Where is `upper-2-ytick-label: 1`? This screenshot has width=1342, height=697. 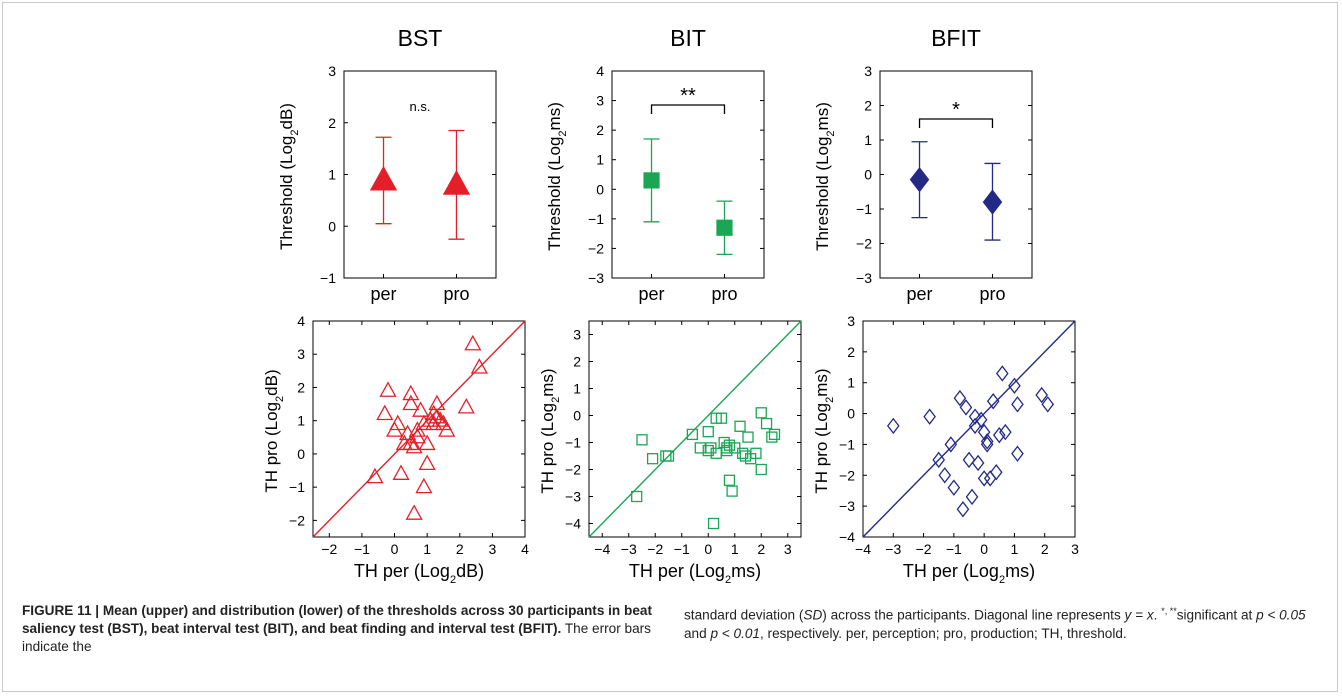
upper-2-ytick-label: 1 is located at coordinates (600, 160).